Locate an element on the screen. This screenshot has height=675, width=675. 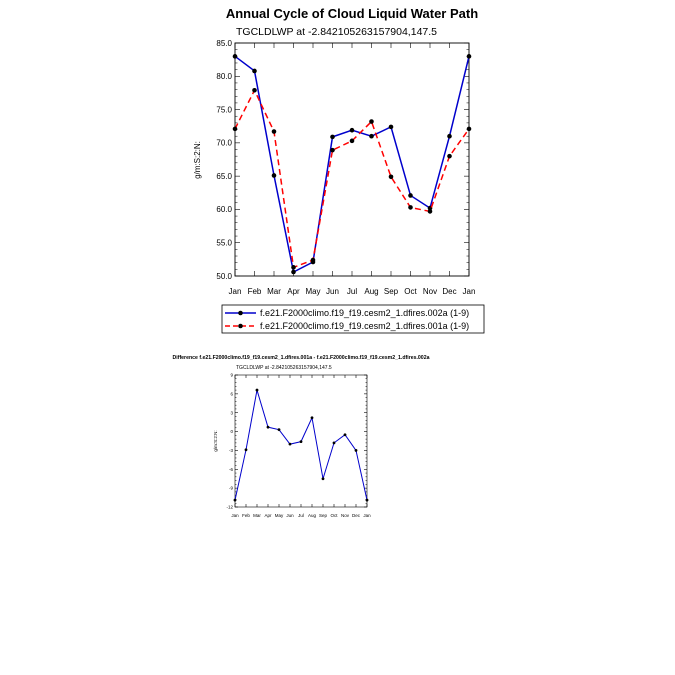
main-x-tick-label: May is located at coordinates (312, 291).